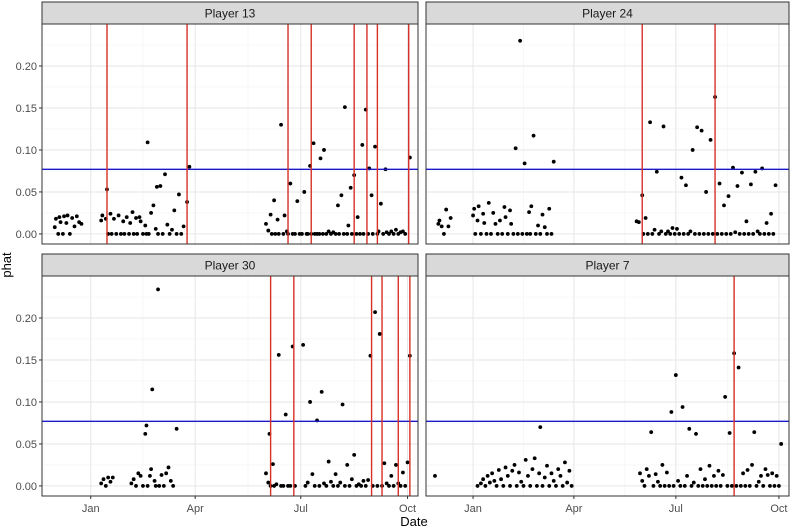 This screenshot has height=530, width=800. Describe the element at coordinates (407, 509) in the screenshot. I see `x-tick-label: Oct` at that location.